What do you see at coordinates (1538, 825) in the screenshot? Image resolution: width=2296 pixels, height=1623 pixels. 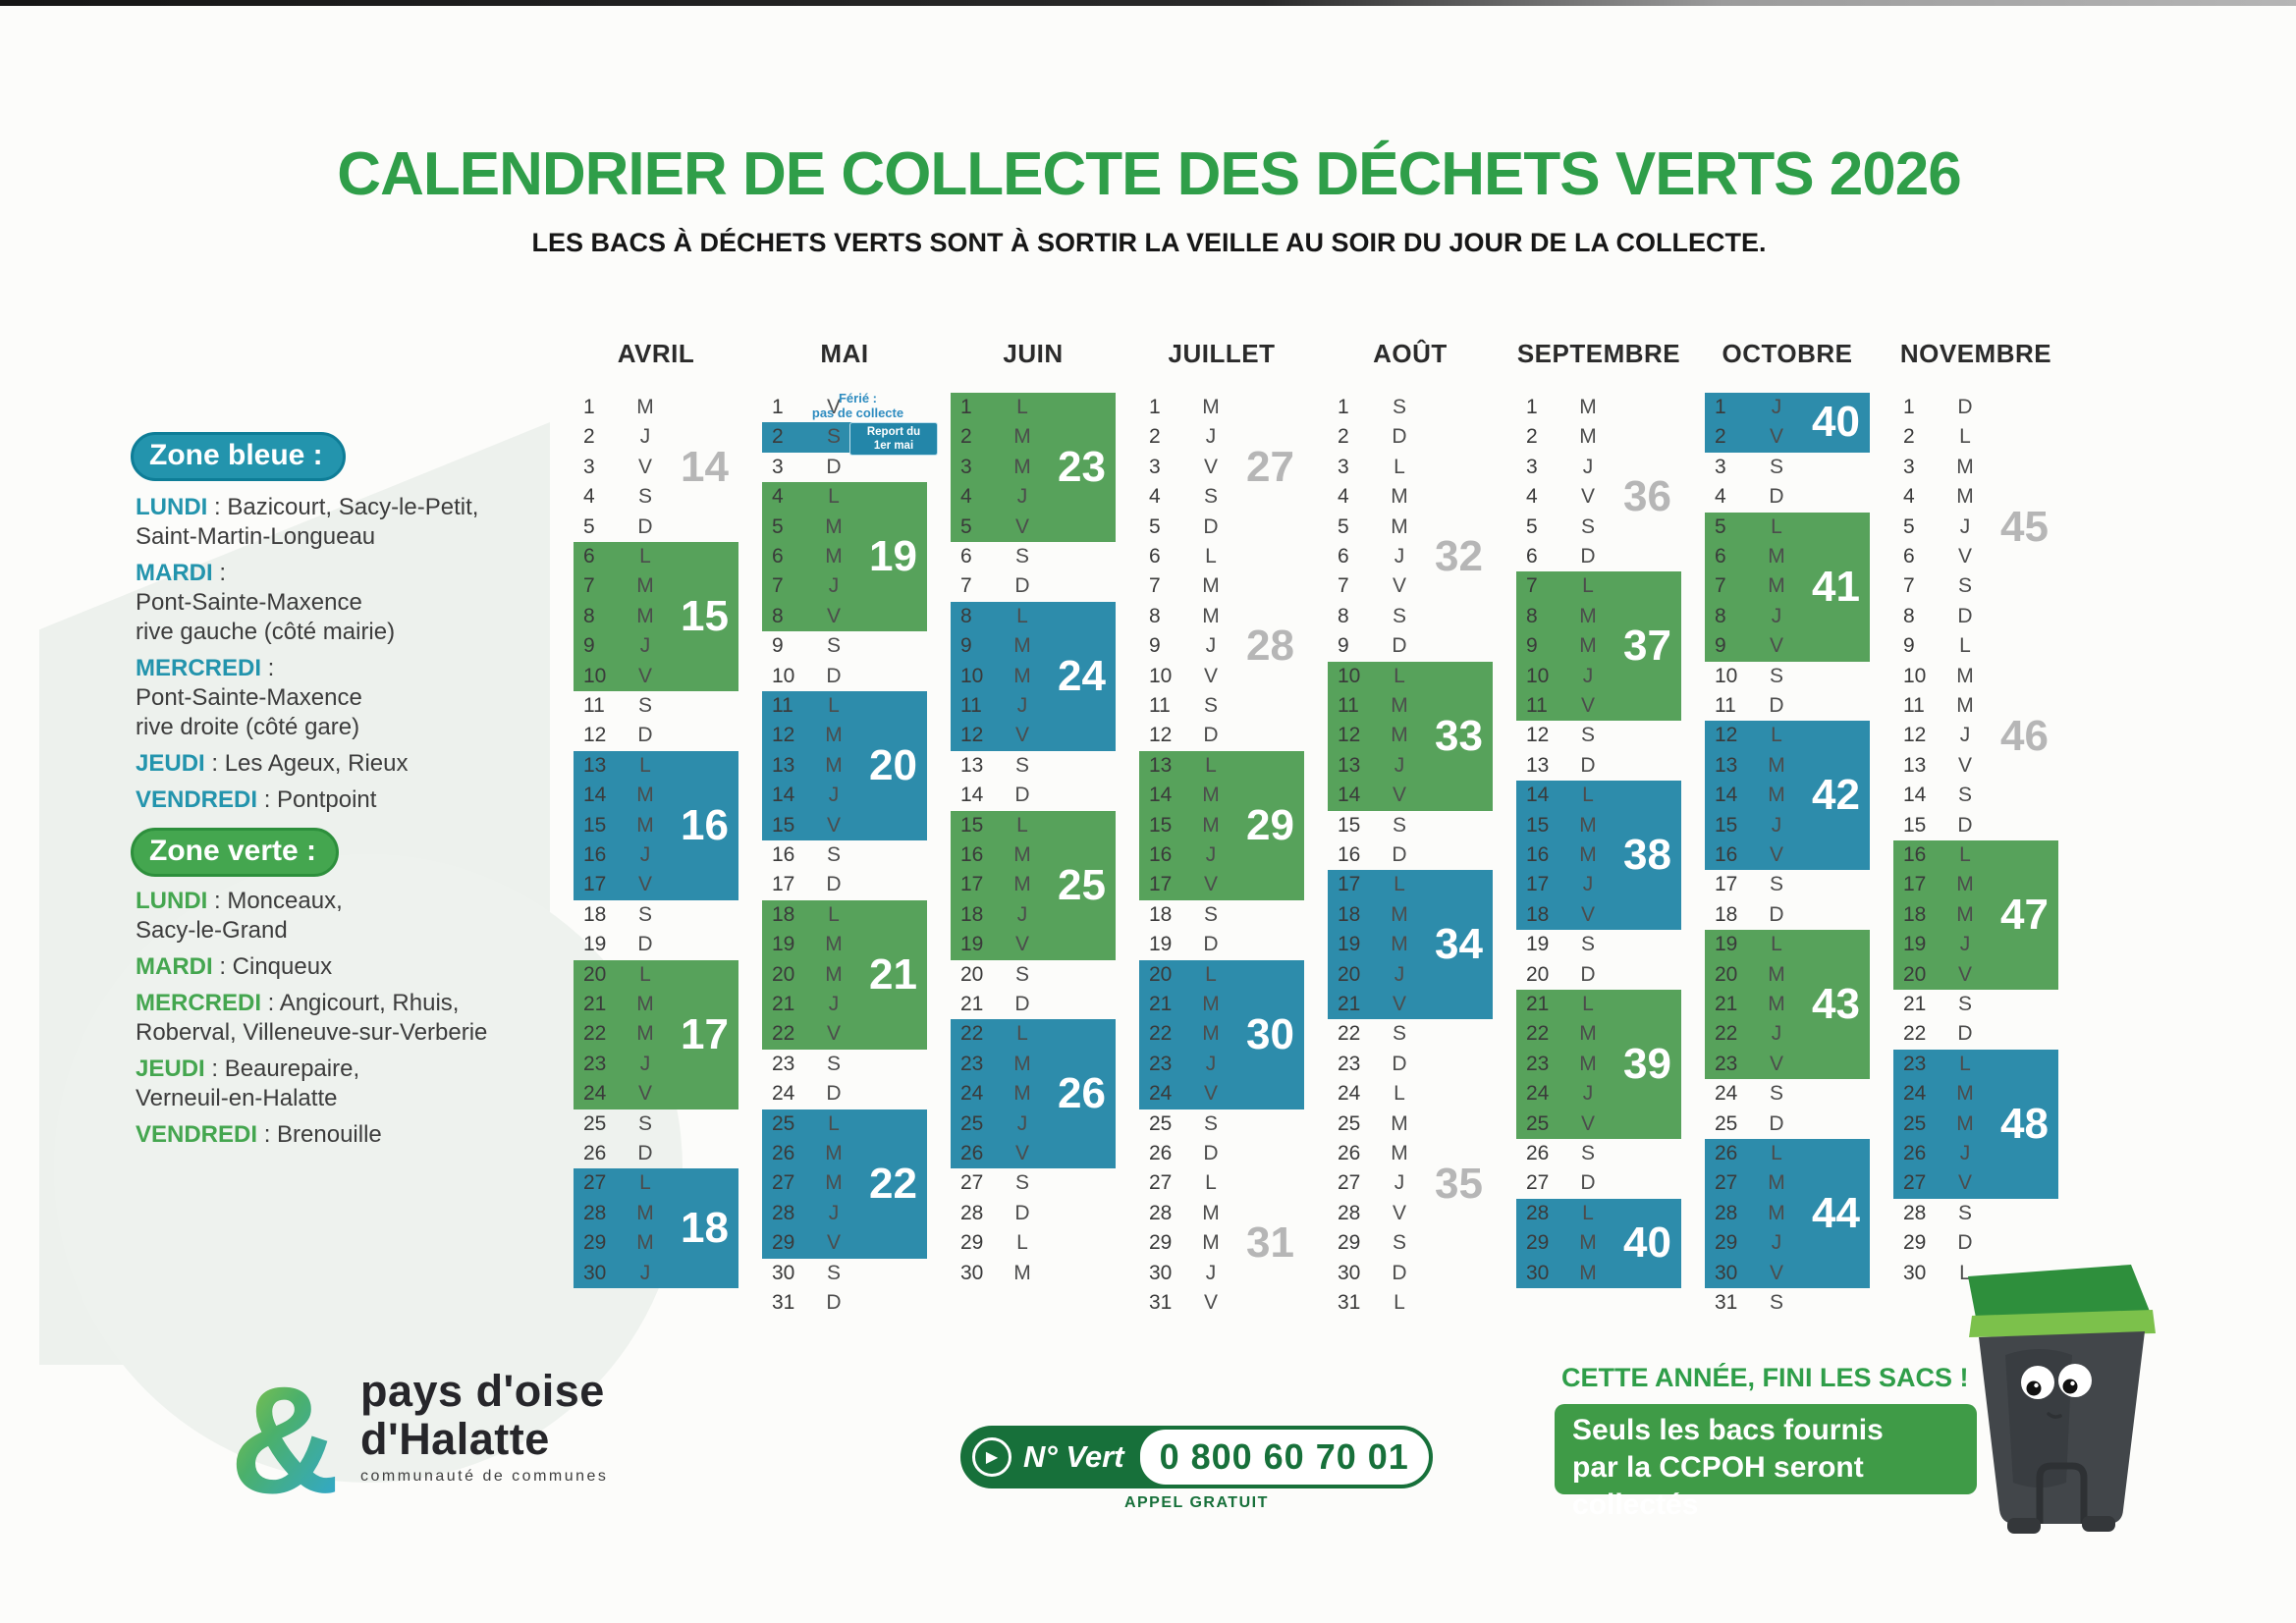 I see `day-number: 15` at bounding box center [1538, 825].